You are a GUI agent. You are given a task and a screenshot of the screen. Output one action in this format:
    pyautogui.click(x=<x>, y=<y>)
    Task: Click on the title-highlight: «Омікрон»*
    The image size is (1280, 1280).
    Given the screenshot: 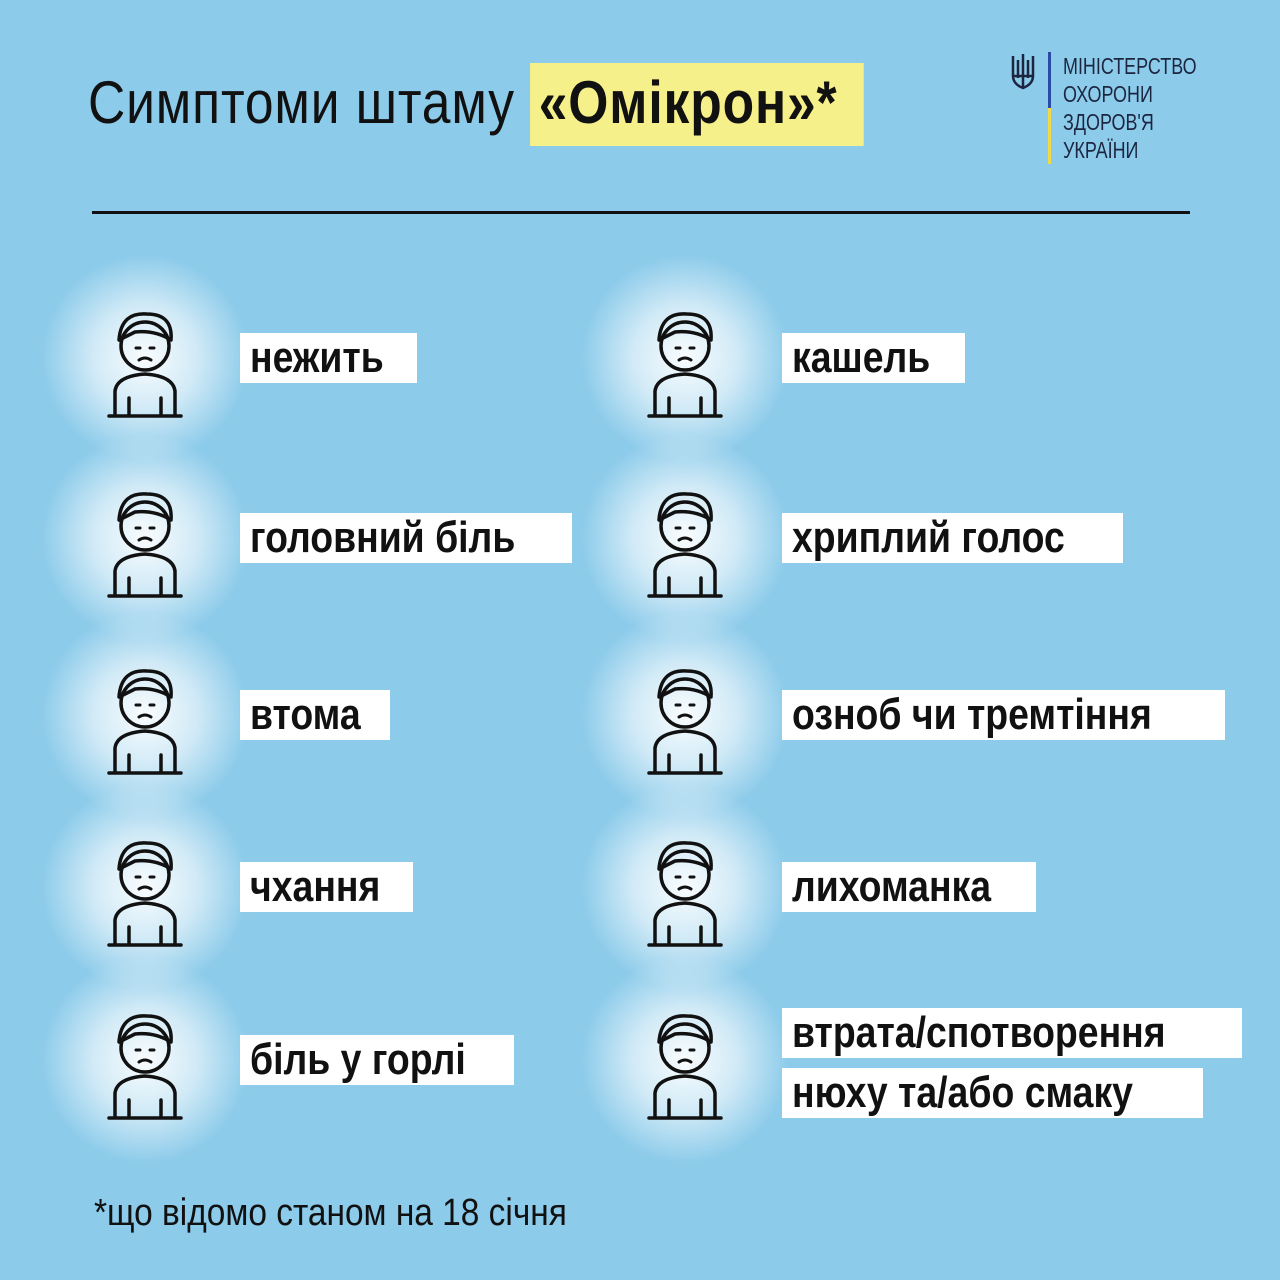 What is the action you would take?
    pyautogui.click(x=697, y=104)
    